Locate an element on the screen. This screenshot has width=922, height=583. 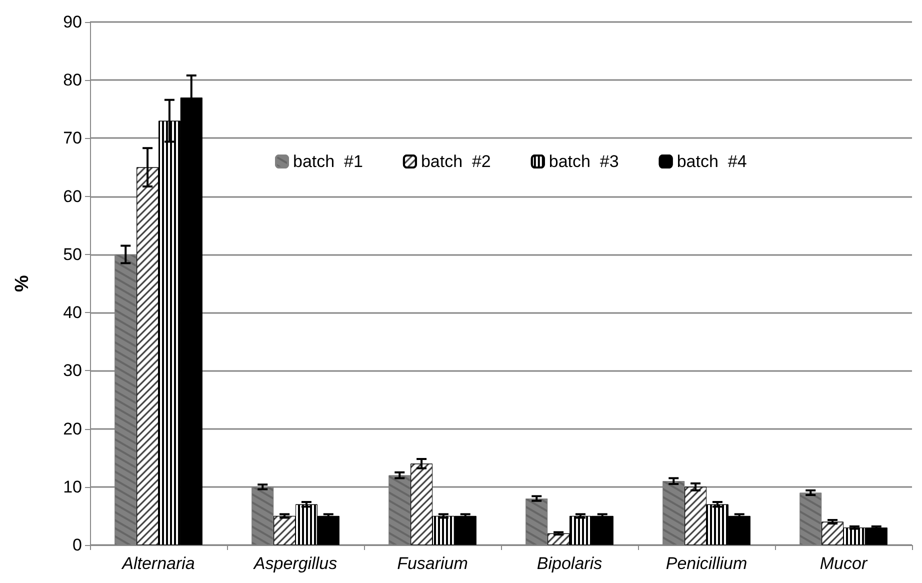
y-tick-label: 80 is located at coordinates (72, 80).